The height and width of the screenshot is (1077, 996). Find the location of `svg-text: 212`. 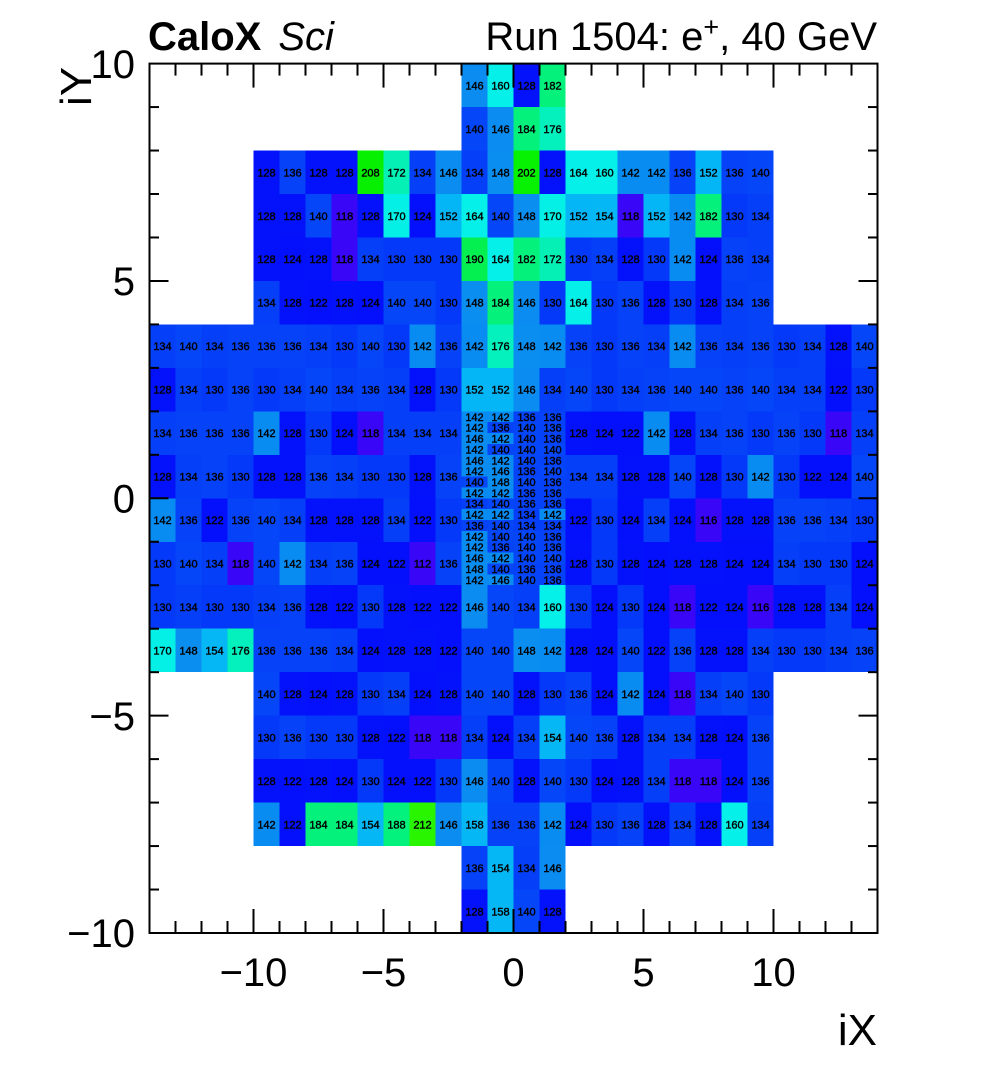

svg-text: 212 is located at coordinates (422, 825).